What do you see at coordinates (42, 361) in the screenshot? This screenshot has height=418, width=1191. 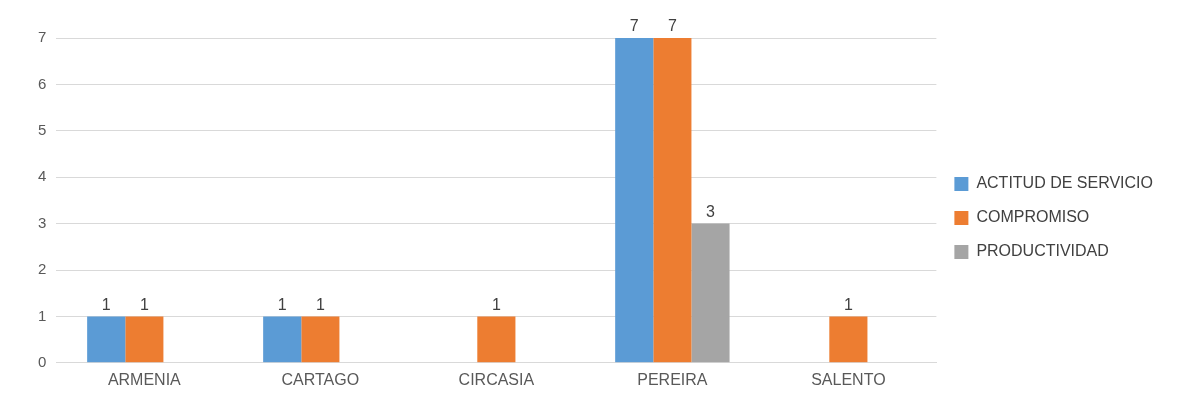 I see `y-tick-label: 0` at bounding box center [42, 361].